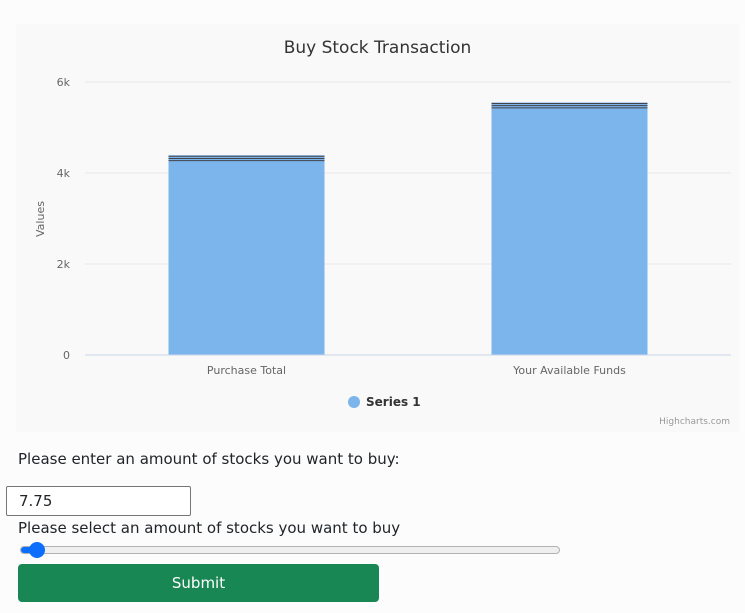 The image size is (745, 613). I want to click on amount-slider, so click(290, 550).